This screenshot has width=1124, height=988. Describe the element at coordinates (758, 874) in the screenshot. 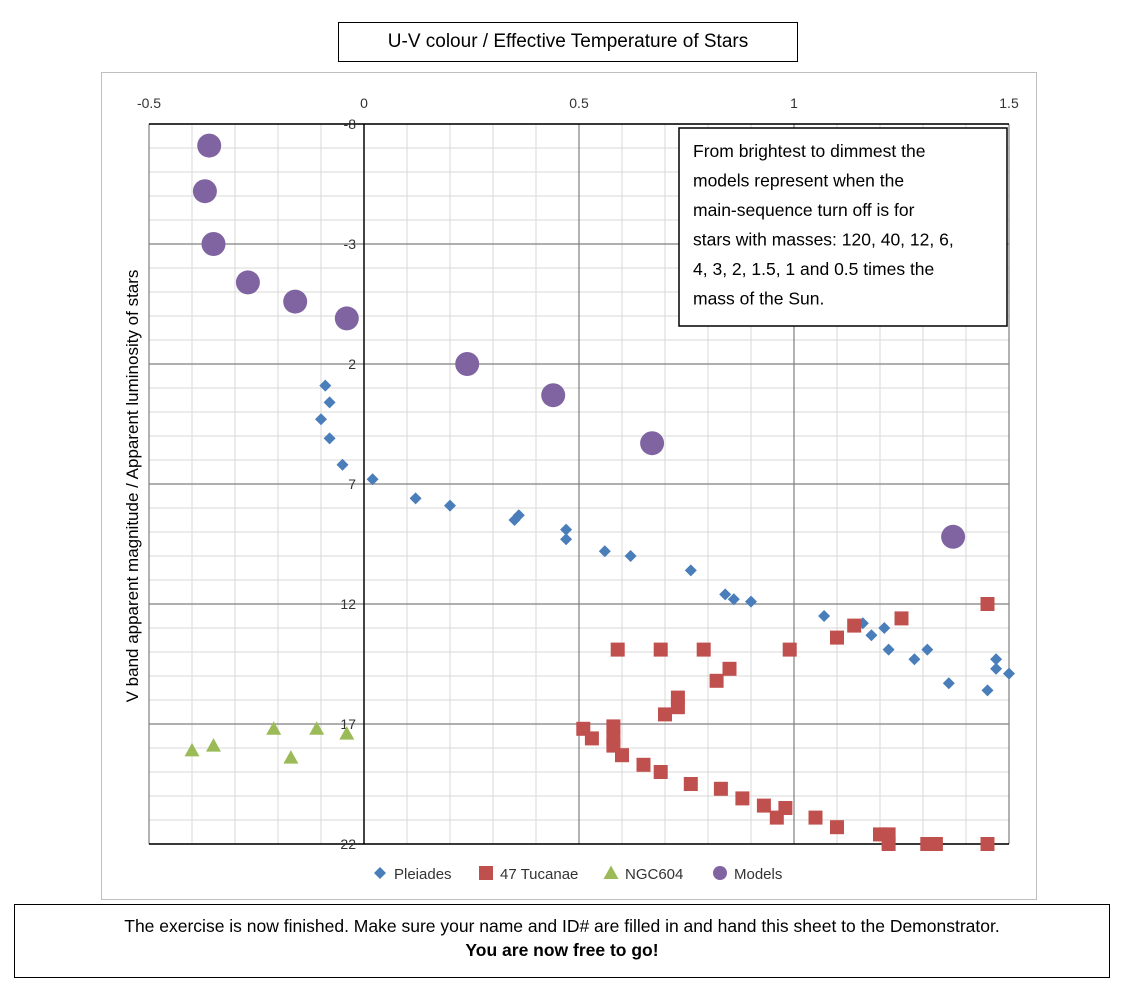

I see `legend-label: Models` at that location.